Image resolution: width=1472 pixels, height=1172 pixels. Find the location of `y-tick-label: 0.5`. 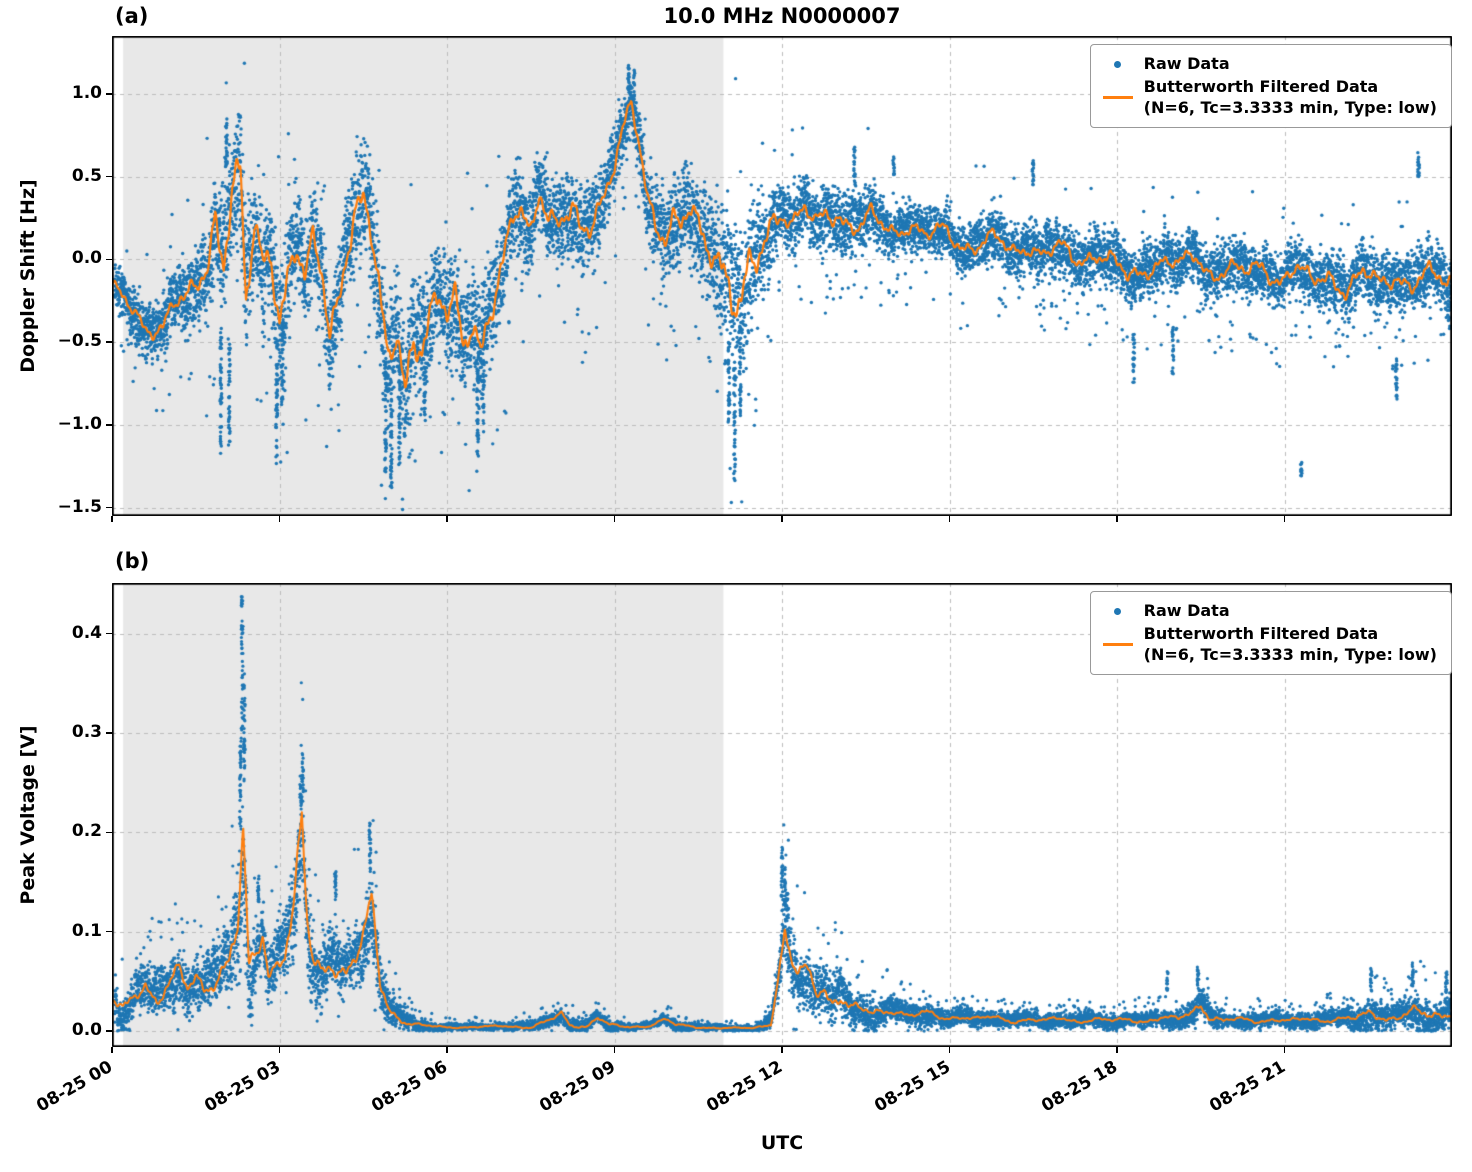

y-tick-label: 0.5 is located at coordinates (86, 175).